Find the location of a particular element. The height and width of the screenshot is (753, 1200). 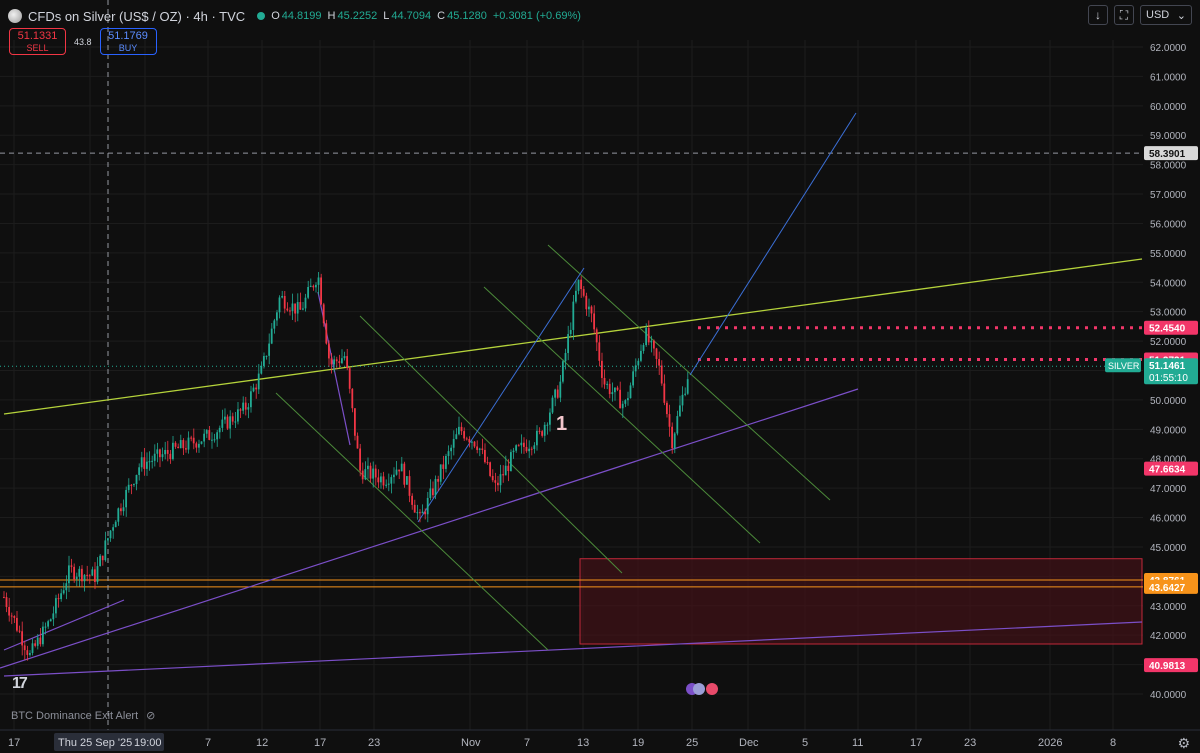

sell-label: SELL is located at coordinates (37, 47).